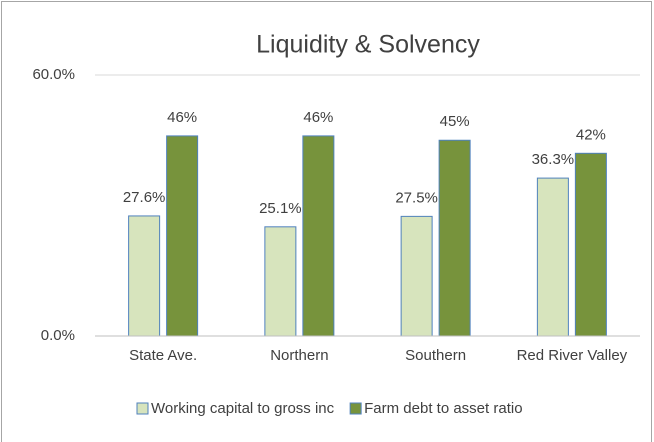 Image resolution: width=654 pixels, height=442 pixels. What do you see at coordinates (243, 408) in the screenshot?
I see `legend-label: Working capital to gross inc` at bounding box center [243, 408].